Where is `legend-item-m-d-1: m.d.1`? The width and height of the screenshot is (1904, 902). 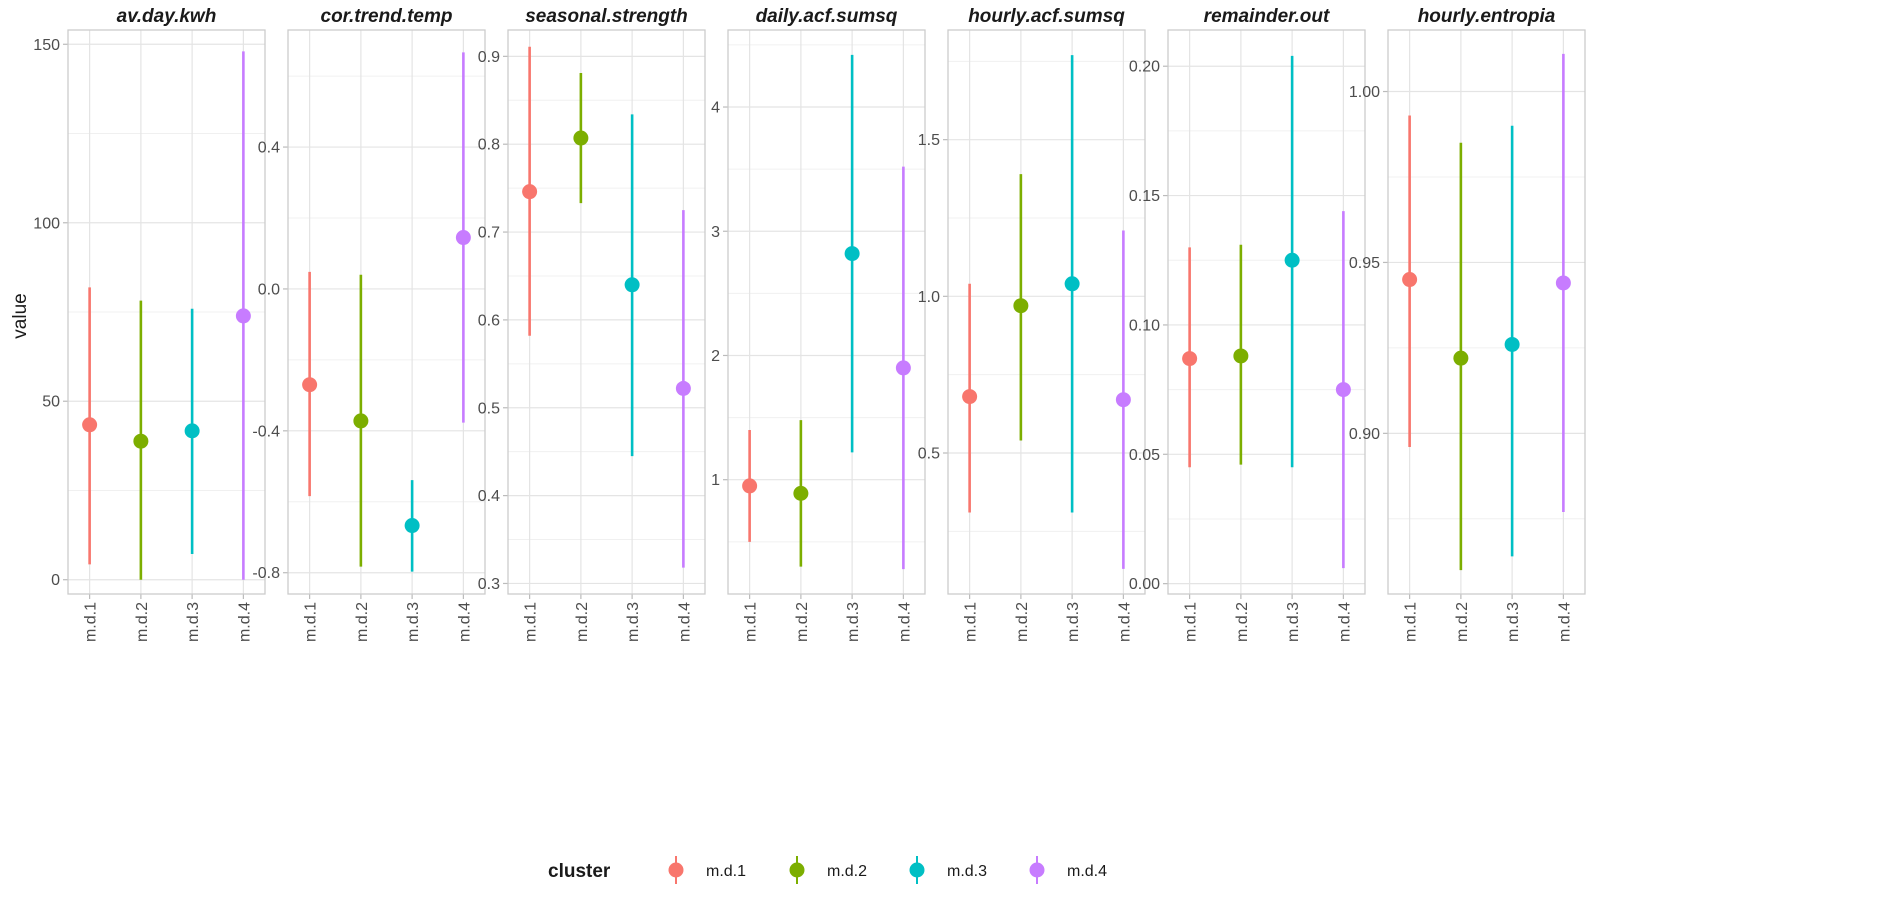 legend-item-m-d-1: m.d.1 is located at coordinates (707, 870).